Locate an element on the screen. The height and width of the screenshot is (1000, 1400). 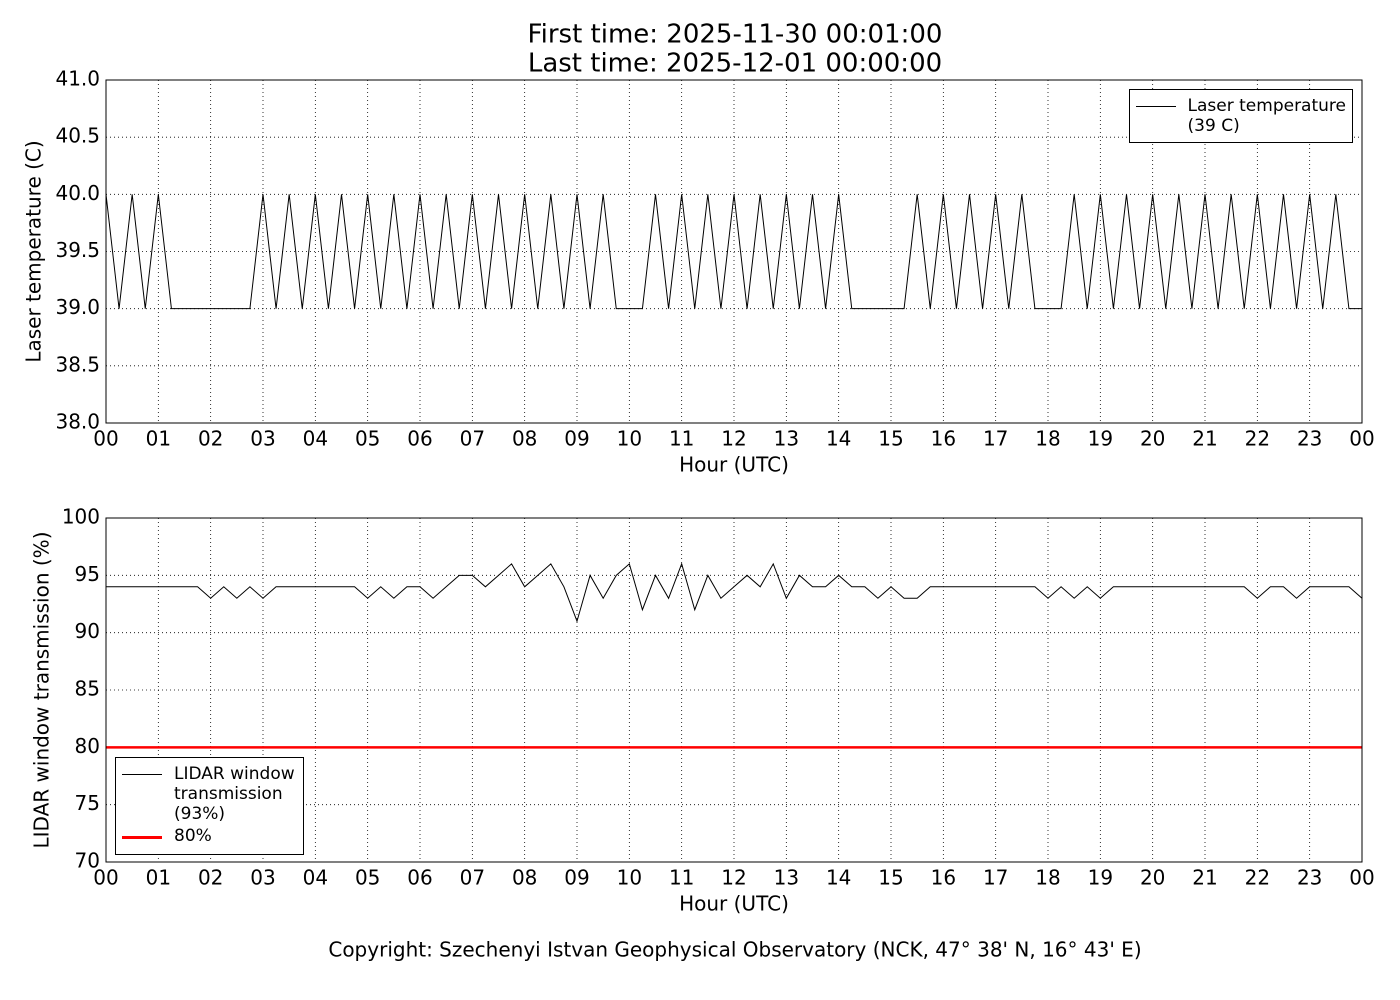
legend-label: 80% is located at coordinates (193, 836).